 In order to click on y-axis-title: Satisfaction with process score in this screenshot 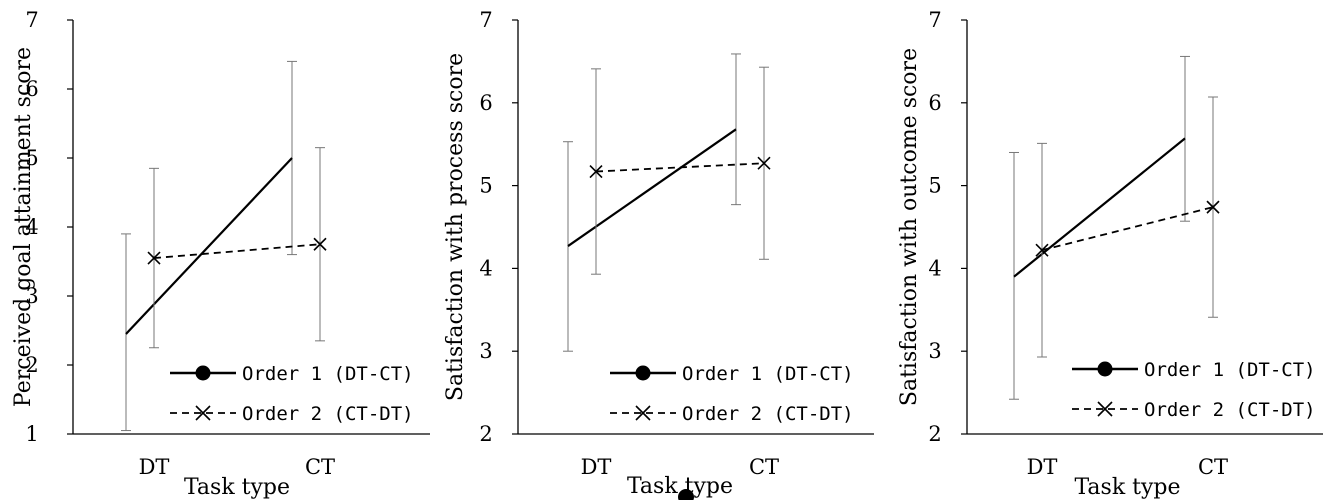, I will do `click(455, 227)`.